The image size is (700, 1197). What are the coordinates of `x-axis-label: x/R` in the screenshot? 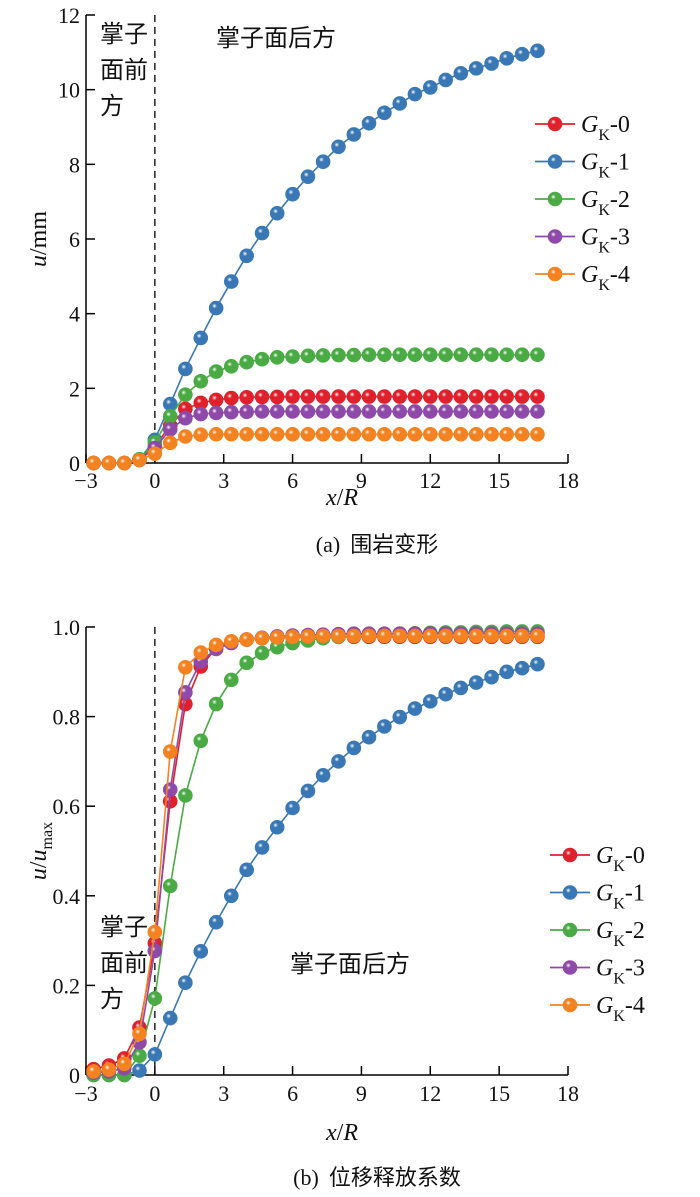 It's located at (341, 498).